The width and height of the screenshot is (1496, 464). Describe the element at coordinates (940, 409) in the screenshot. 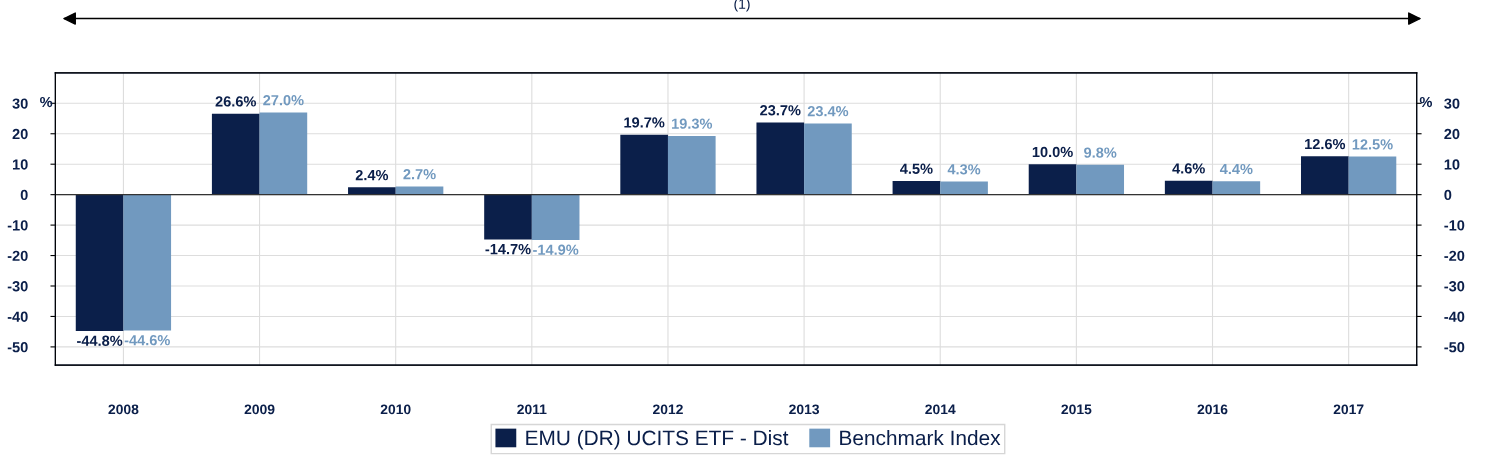

I see `x-tick-label: 2014` at that location.